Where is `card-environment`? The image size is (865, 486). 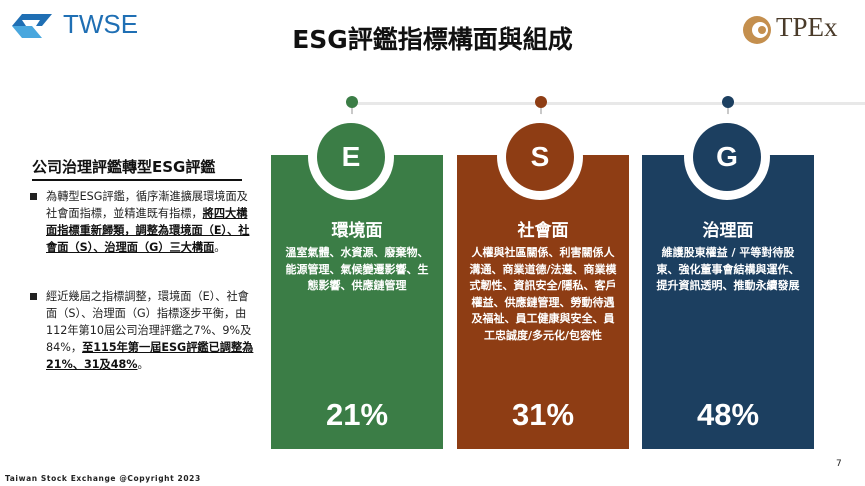 card-environment is located at coordinates (357, 302).